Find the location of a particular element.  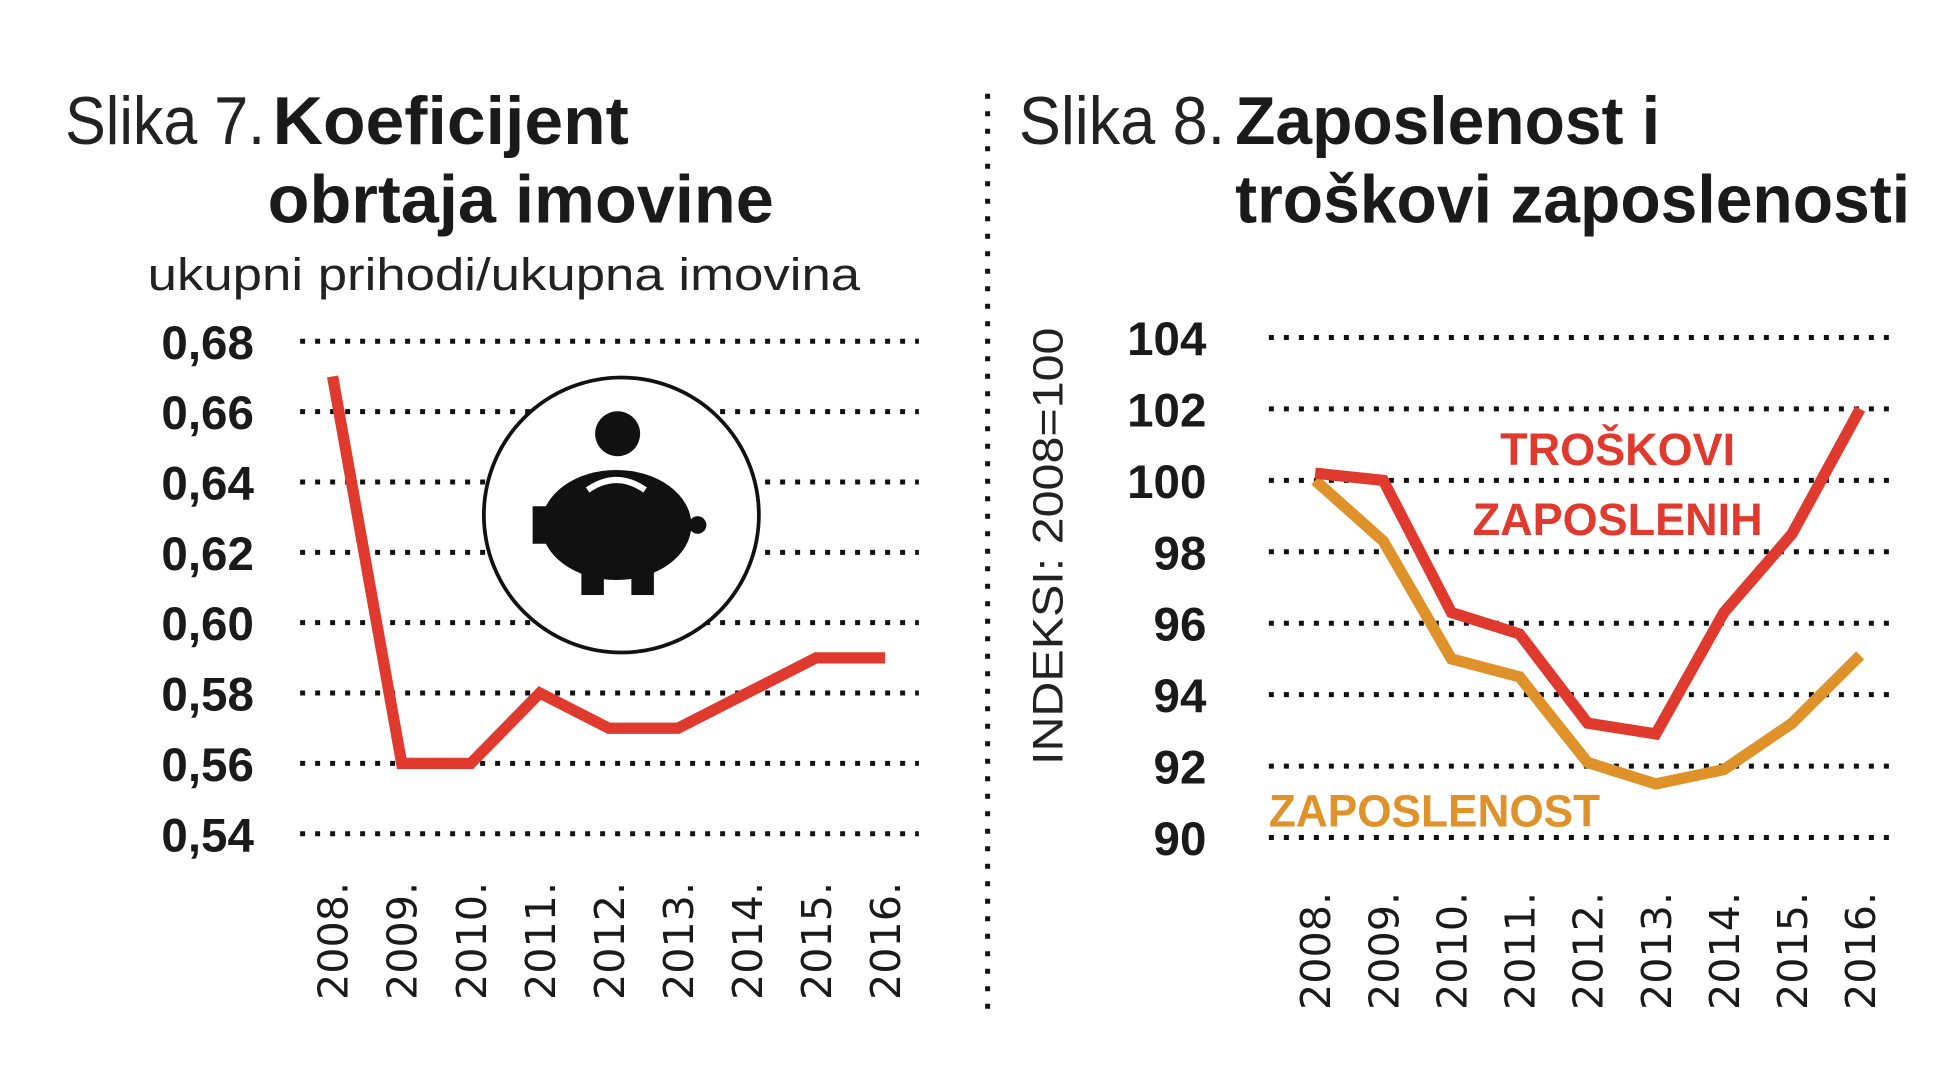

y-tick-label: 104 is located at coordinates (1167, 339).